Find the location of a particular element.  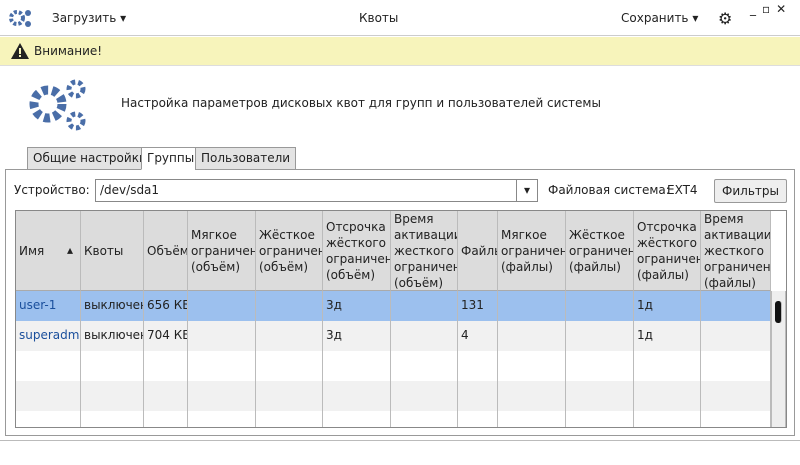

warning-bar: Внимание! is located at coordinates (400, 51).